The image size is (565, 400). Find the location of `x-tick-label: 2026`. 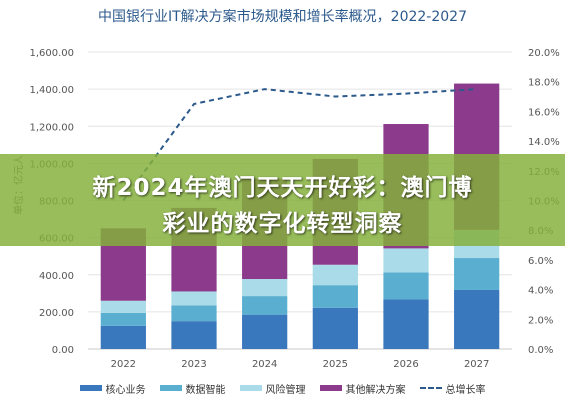

x-tick-label: 2026 is located at coordinates (405, 364).